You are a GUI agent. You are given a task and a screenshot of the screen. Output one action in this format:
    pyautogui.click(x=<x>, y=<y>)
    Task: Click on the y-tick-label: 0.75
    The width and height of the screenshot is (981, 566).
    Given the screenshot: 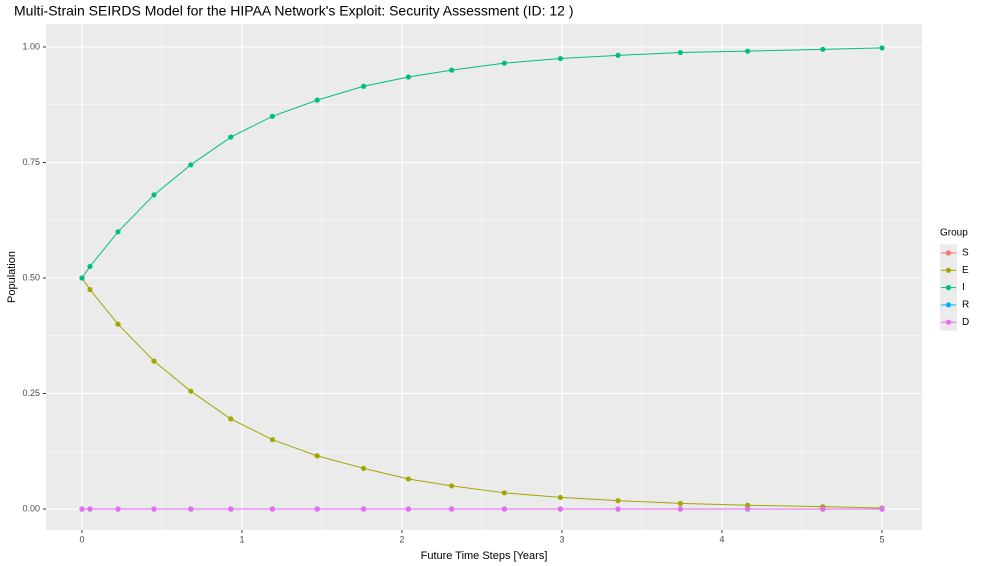 What is the action you would take?
    pyautogui.click(x=31, y=162)
    